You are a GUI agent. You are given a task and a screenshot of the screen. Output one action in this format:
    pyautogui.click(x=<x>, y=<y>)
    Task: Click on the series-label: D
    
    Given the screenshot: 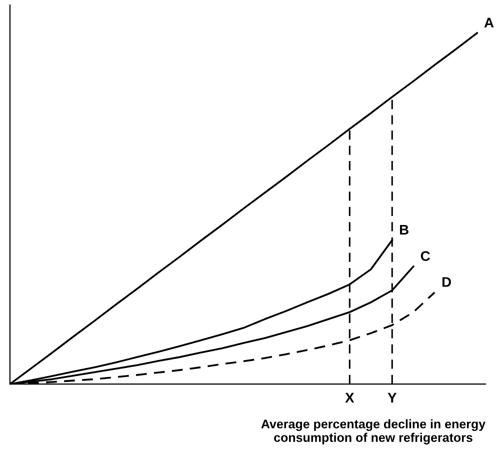 What is the action you would take?
    pyautogui.click(x=446, y=282)
    